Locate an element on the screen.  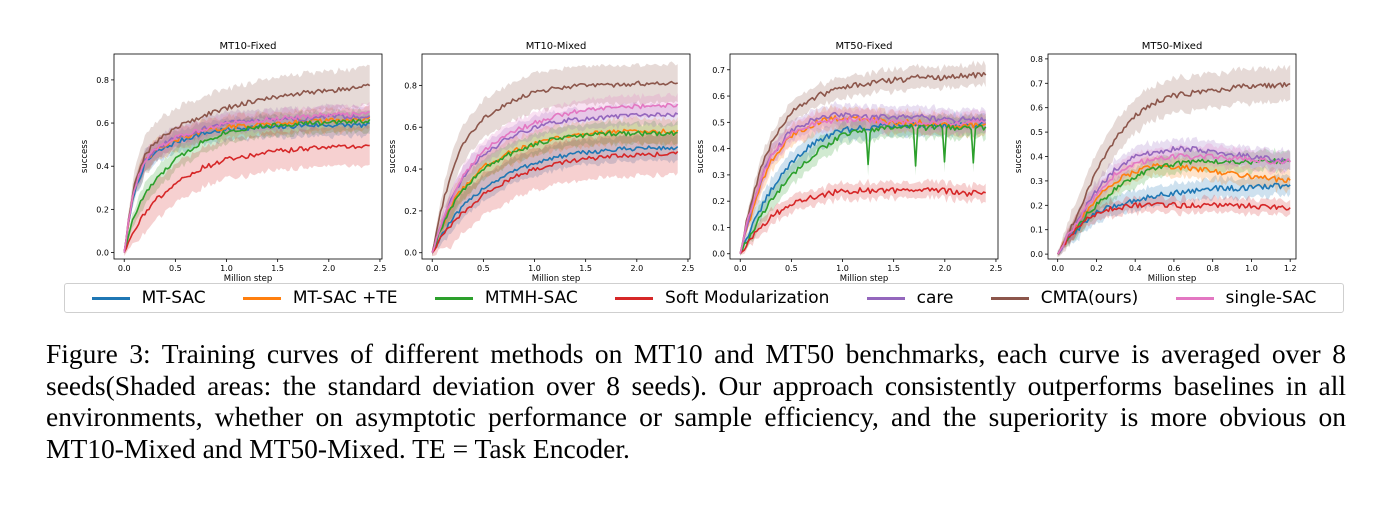
legend-label: MT-SAC is located at coordinates (173, 298).